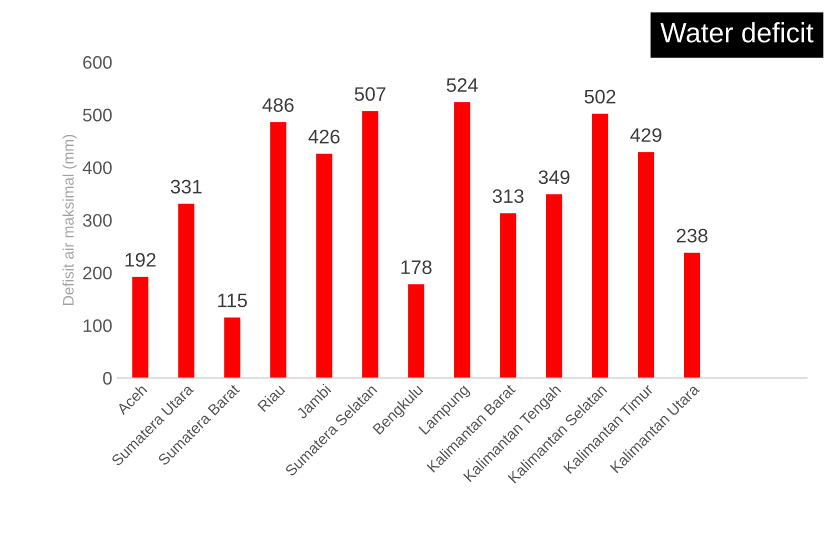 This screenshot has height=540, width=826. I want to click on data-label: 502, so click(600, 97).